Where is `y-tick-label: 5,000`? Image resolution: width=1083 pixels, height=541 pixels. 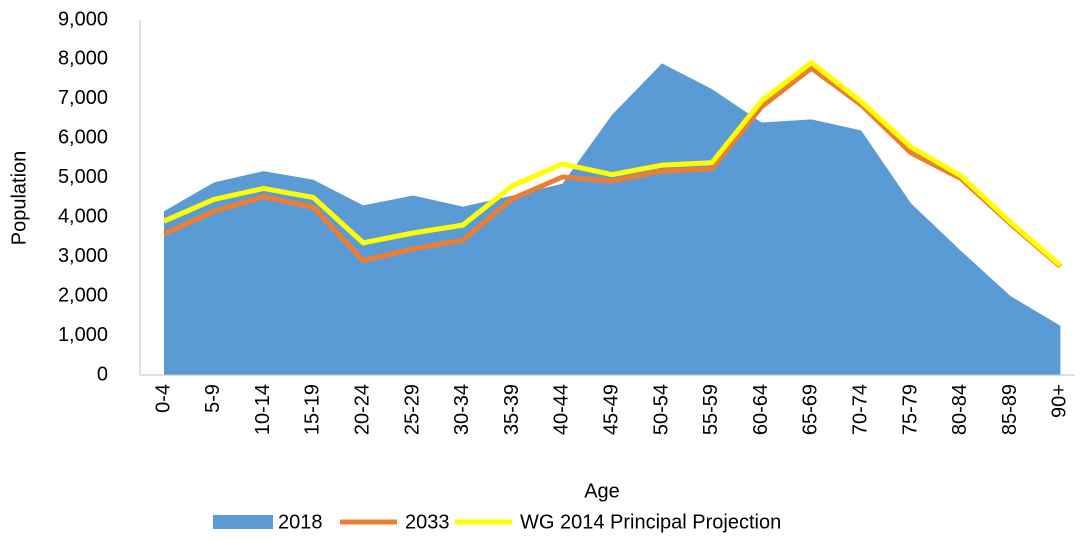 y-tick-label: 5,000 is located at coordinates (83, 177).